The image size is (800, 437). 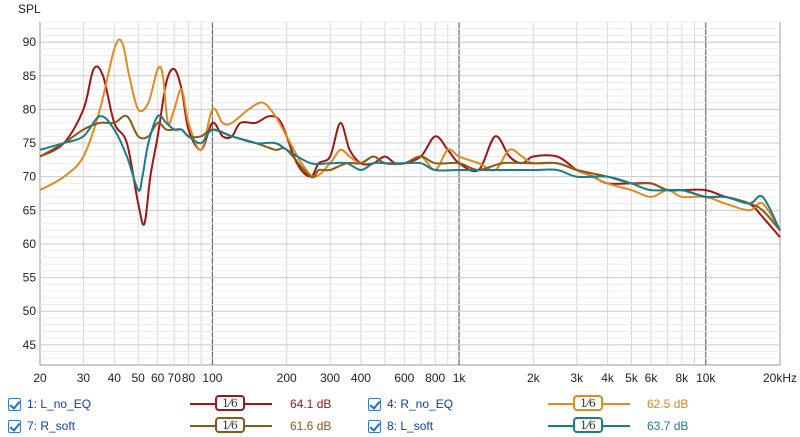 What do you see at coordinates (311, 426) in the screenshot?
I see `legend-value: 61.6 dB` at bounding box center [311, 426].